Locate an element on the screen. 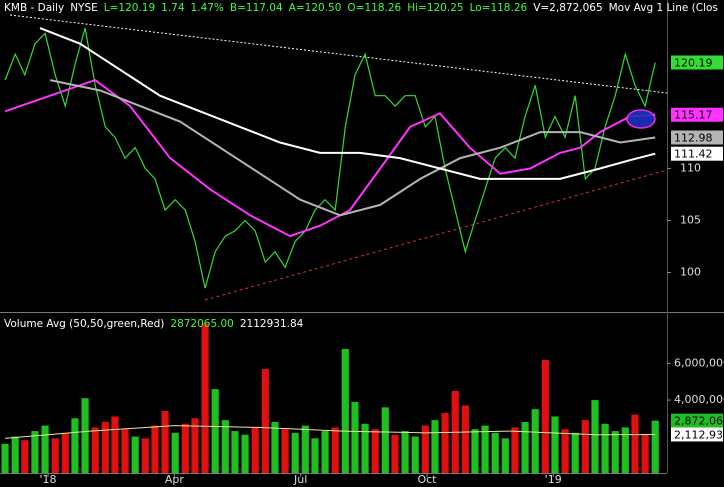 Image resolution: width=724 pixels, height=487 pixels. header-item: 1.47% is located at coordinates (207, 8).